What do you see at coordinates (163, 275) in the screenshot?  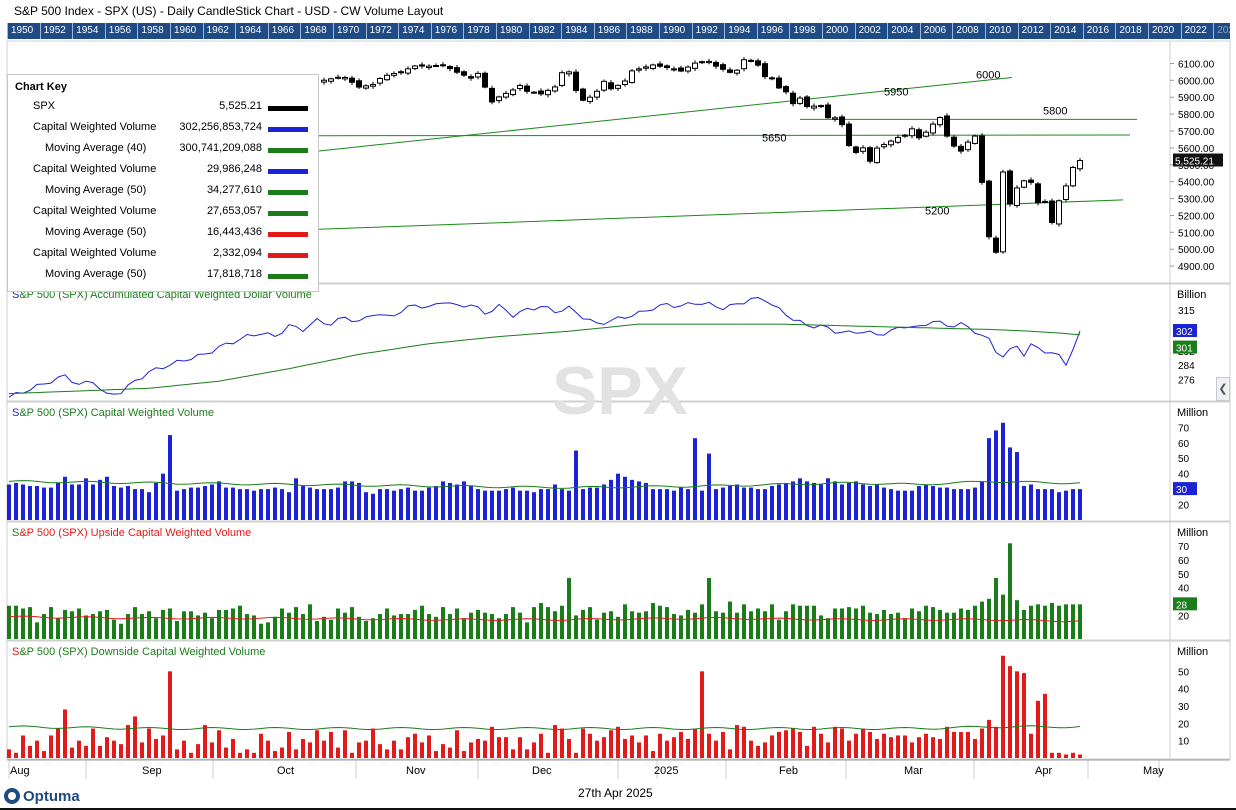 I see `chart-key-row: Moving Average (50) 17,818,718` at bounding box center [163, 275].